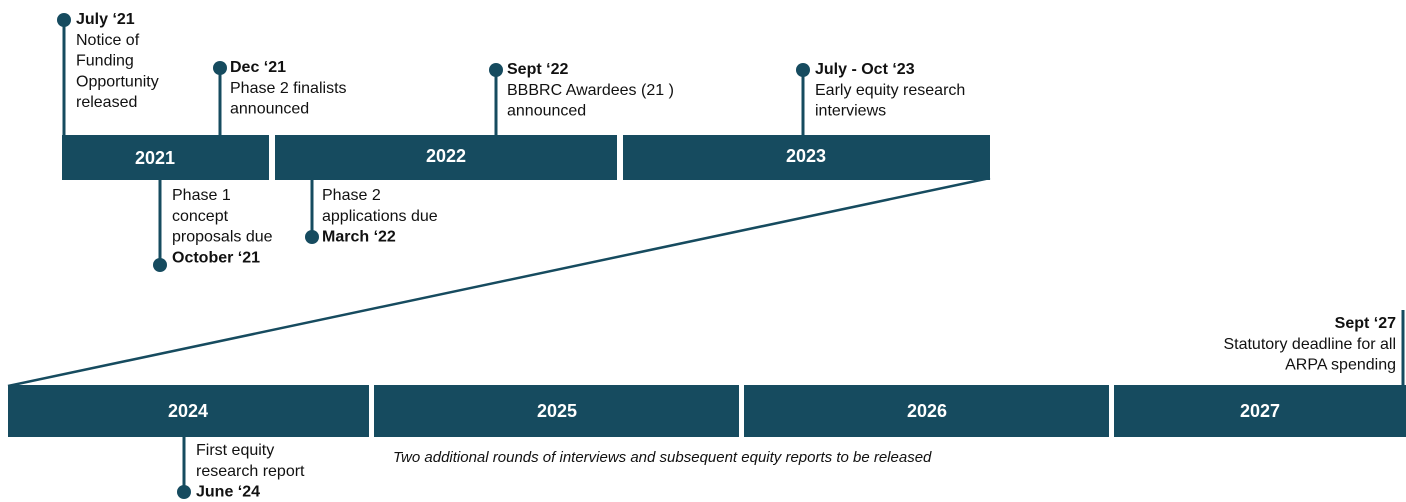 This screenshot has height=502, width=1406. I want to click on event-text: Notice of, so click(108, 40).